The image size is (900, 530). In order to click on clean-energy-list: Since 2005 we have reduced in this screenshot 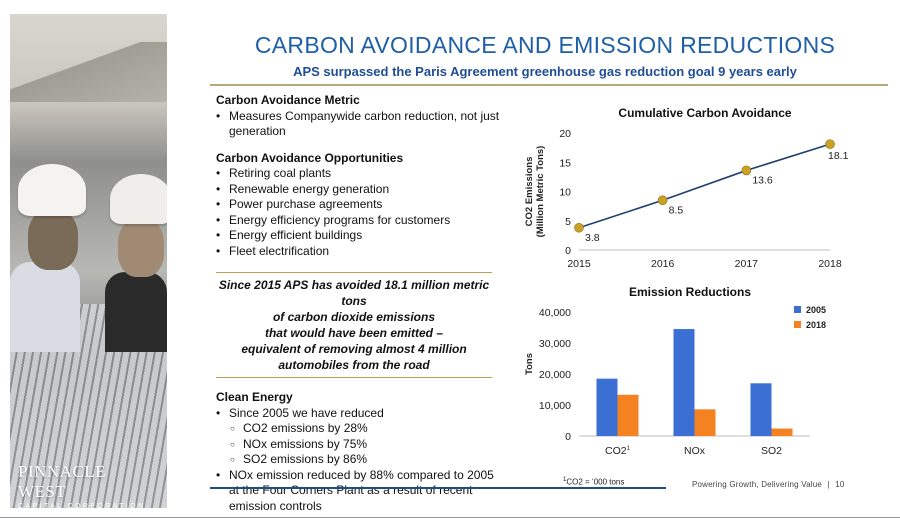, I will do `click(361, 414)`.